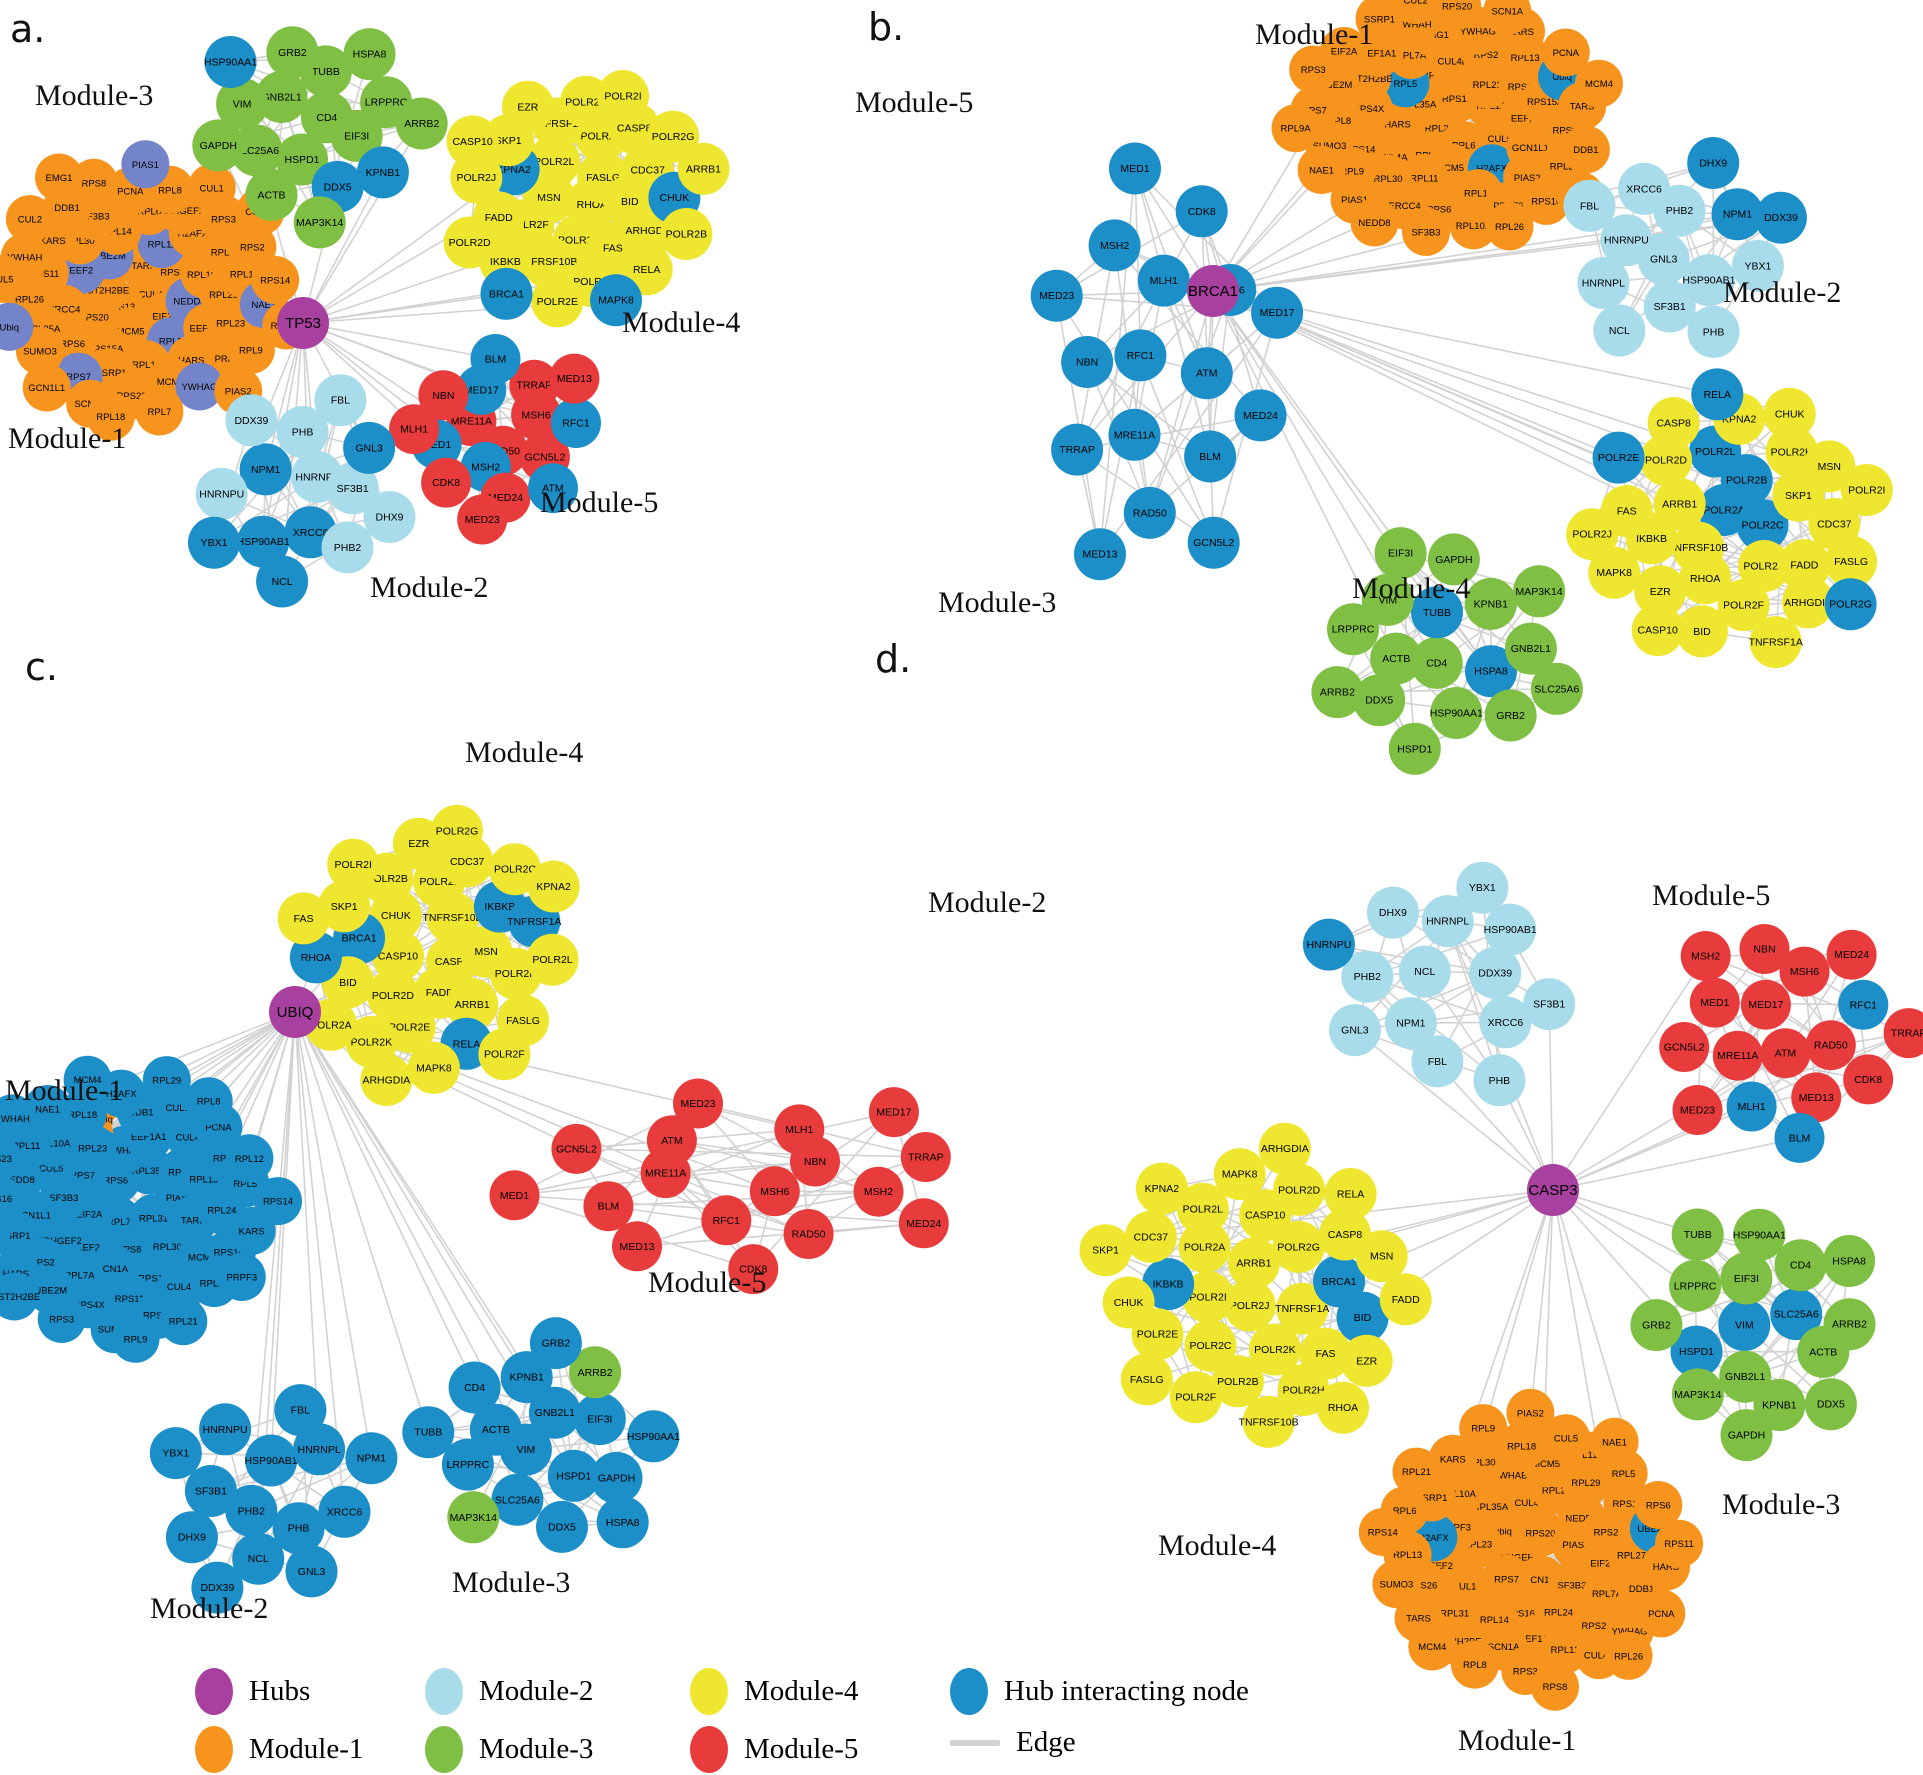 Image resolution: width=1923 pixels, height=1775 pixels. What do you see at coordinates (1585, 149) in the screenshot?
I see `node-DDB1: DDB1` at bounding box center [1585, 149].